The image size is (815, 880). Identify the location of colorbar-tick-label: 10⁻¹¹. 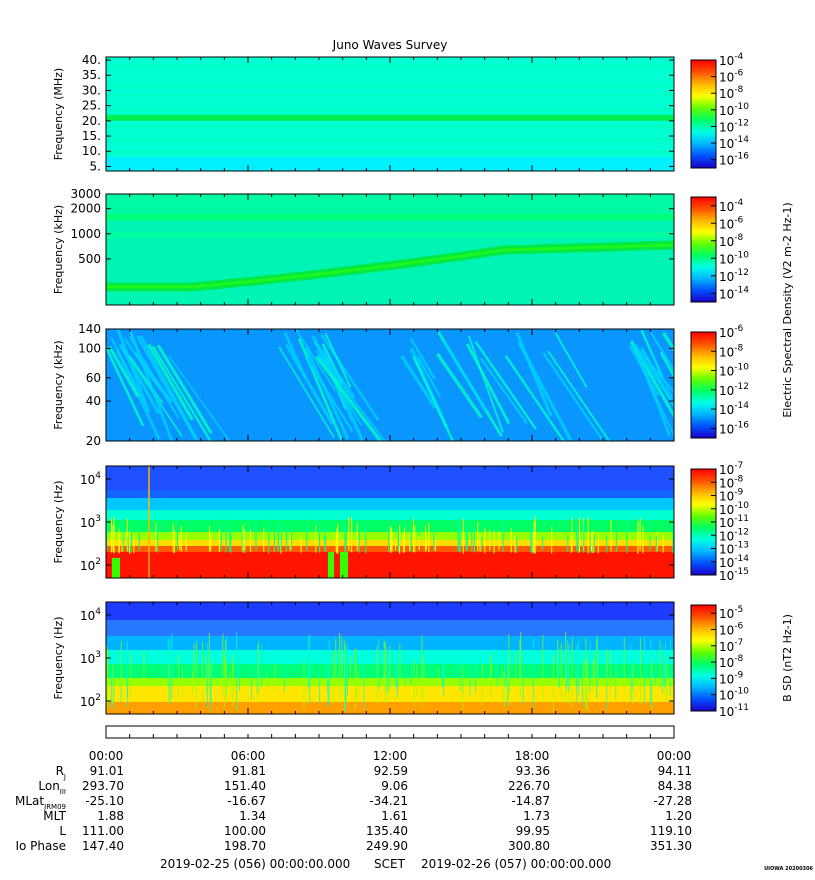
(734, 711).